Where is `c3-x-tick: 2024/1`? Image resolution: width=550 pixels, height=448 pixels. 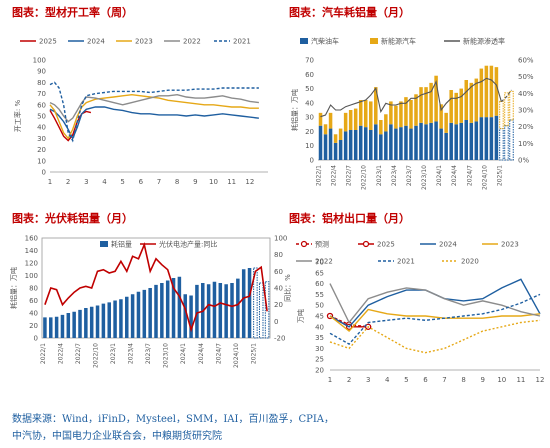 c3-x-tick: 2024/1 is located at coordinates (183, 353).